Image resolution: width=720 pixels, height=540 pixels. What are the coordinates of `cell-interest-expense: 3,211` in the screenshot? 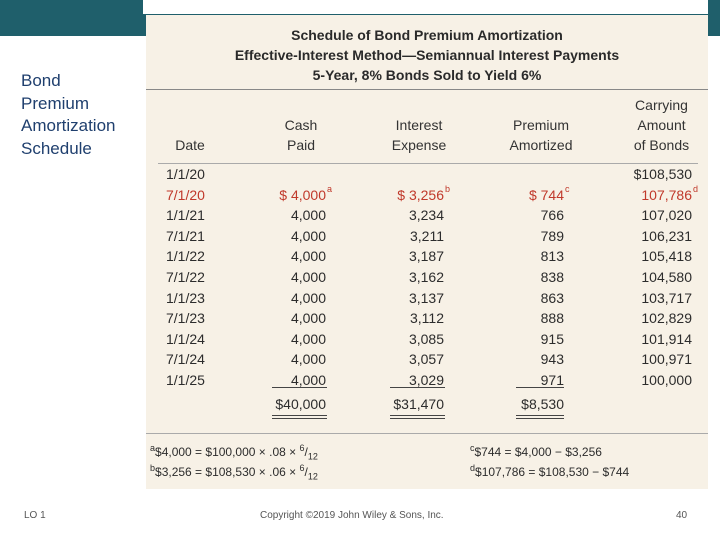 It's located at (427, 235).